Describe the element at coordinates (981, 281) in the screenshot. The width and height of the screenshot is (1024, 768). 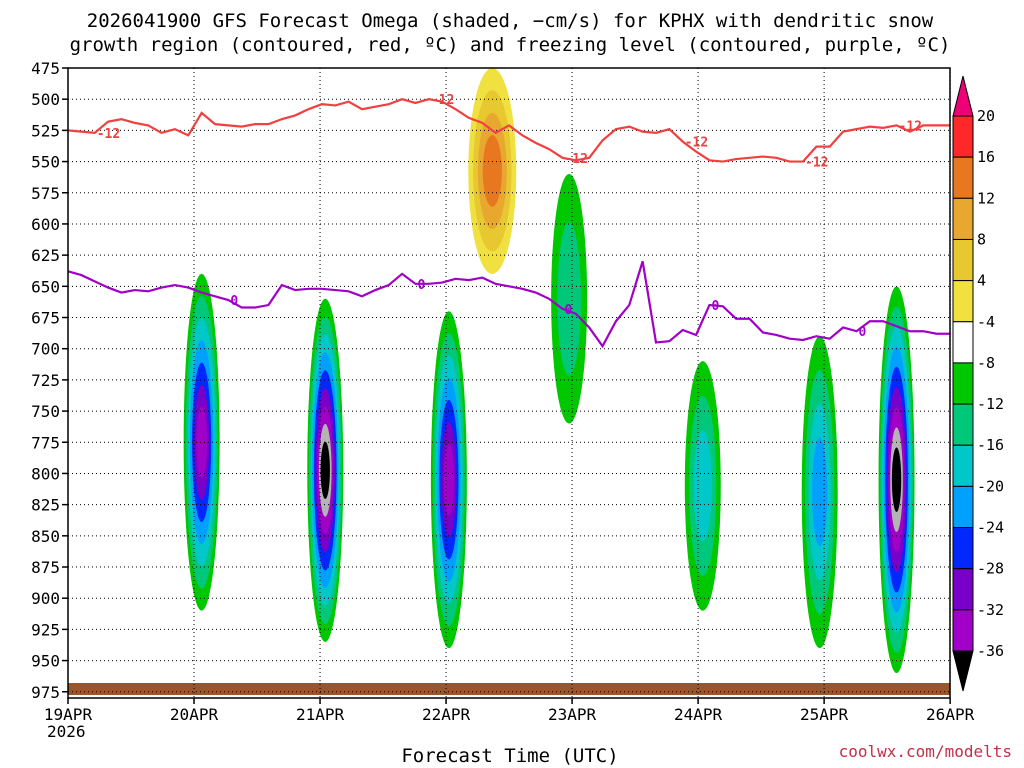
I see `colorbar-label-4: 4` at that location.